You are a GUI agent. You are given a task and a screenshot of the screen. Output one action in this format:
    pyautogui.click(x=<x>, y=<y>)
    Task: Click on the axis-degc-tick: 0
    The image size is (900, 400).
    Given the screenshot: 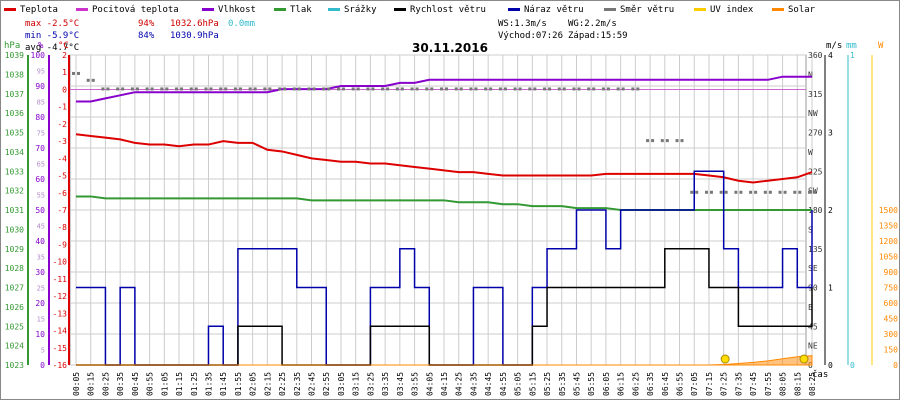 What is the action you would take?
    pyautogui.click(x=64, y=89)
    